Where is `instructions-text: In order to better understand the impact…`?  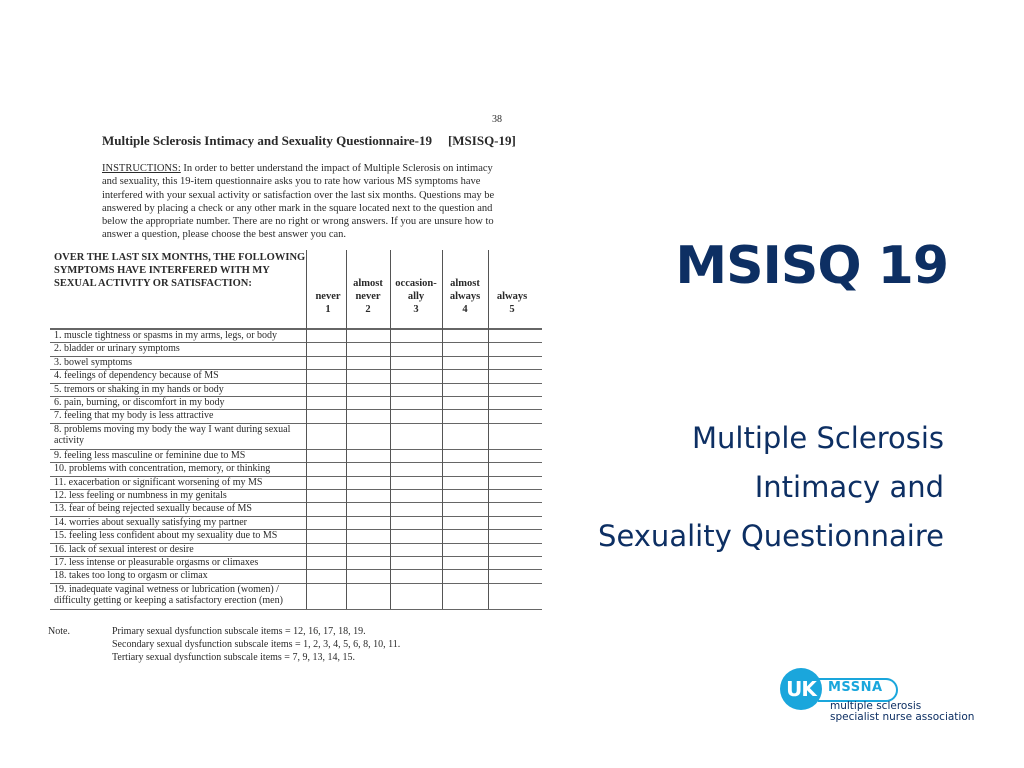 instructions-text: In order to better understand the impact… is located at coordinates (298, 202).